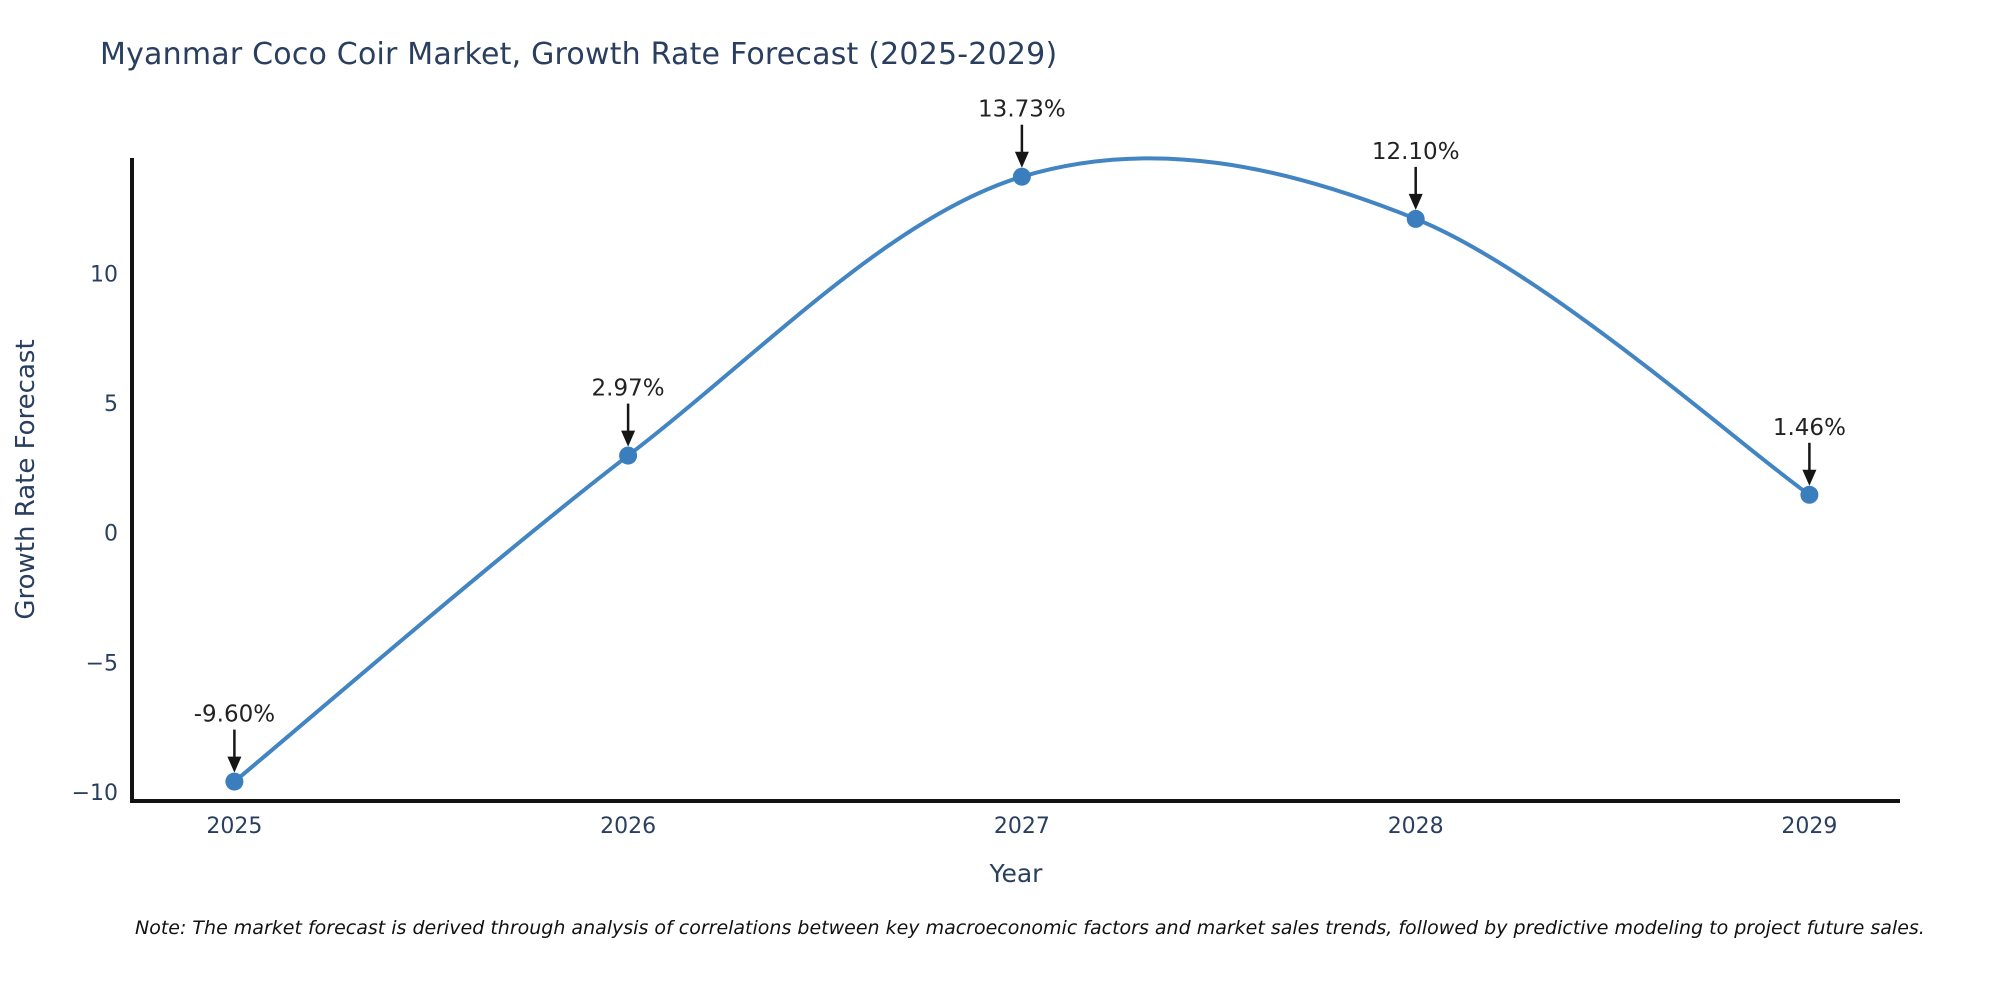  Describe the element at coordinates (234, 715) in the screenshot. I see `point-label: -9.60%` at that location.